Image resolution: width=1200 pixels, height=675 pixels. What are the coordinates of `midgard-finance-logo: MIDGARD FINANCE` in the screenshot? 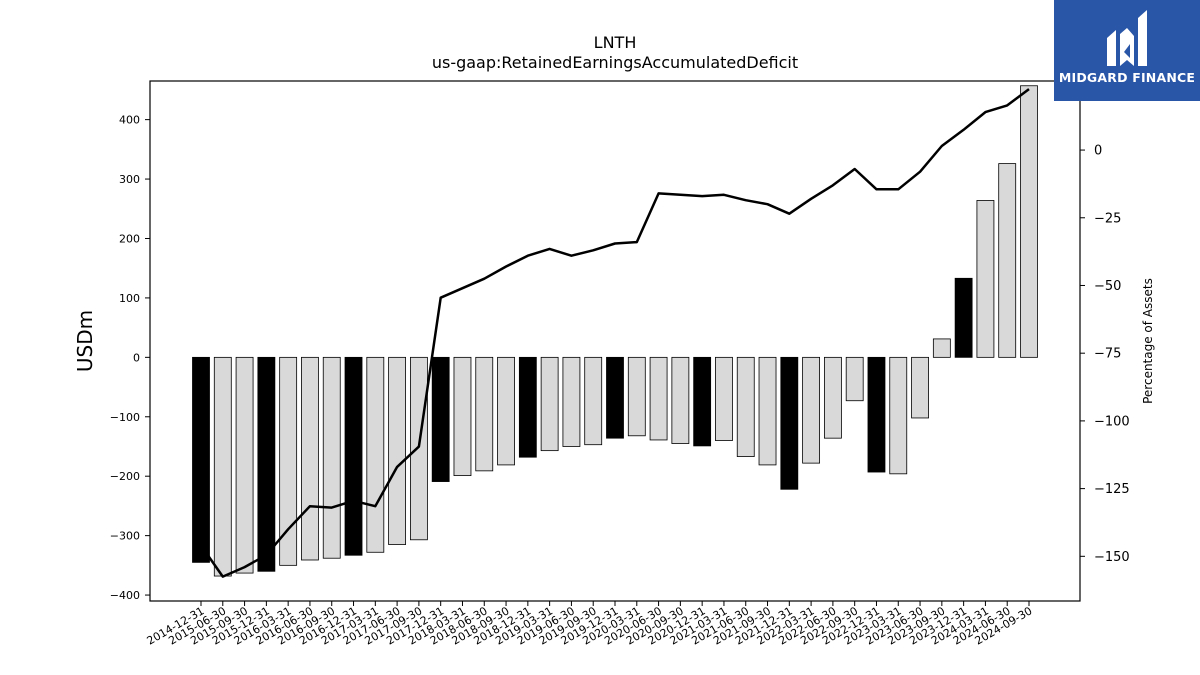 It's located at (1127, 50).